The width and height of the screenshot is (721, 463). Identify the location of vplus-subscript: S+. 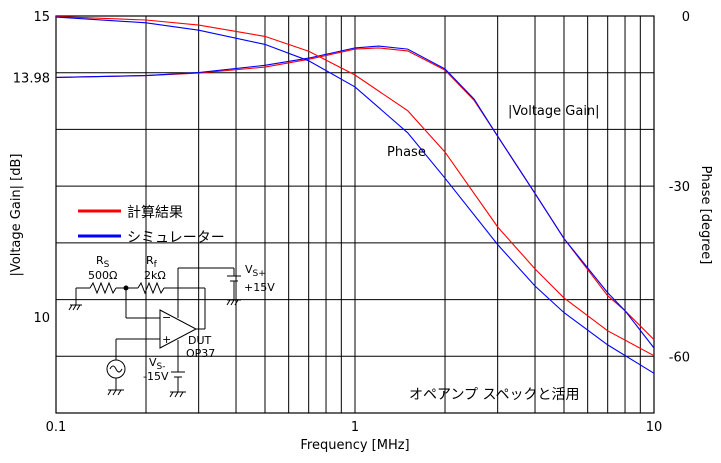
(259, 274).